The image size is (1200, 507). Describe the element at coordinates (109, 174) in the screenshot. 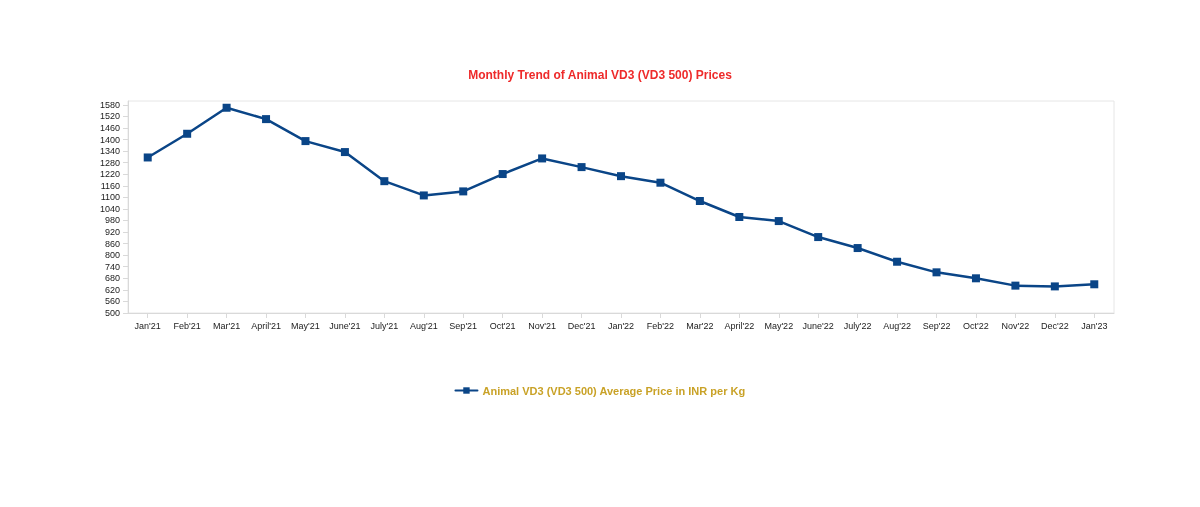

I see `y-tick-label: 1220` at that location.